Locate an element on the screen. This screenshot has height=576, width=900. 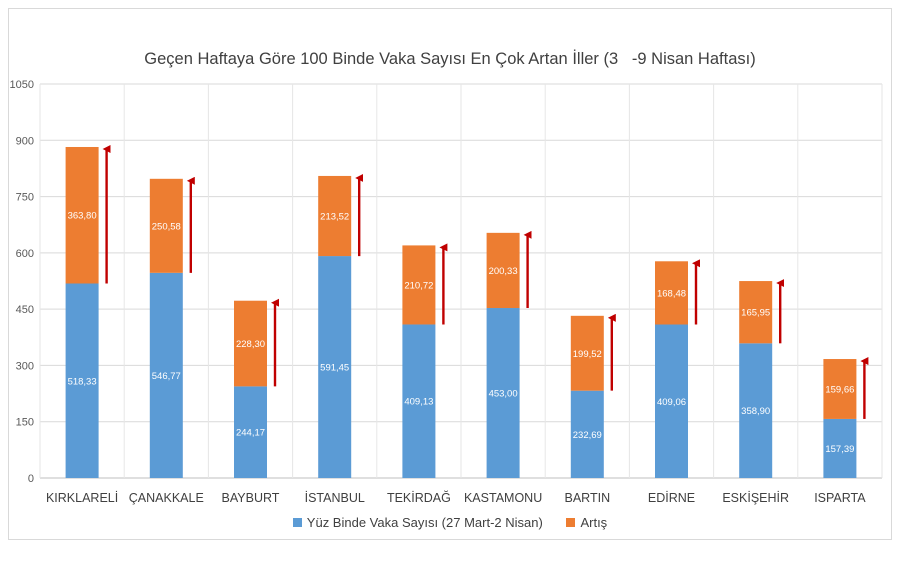
data-label: 244,17 is located at coordinates (250, 433).